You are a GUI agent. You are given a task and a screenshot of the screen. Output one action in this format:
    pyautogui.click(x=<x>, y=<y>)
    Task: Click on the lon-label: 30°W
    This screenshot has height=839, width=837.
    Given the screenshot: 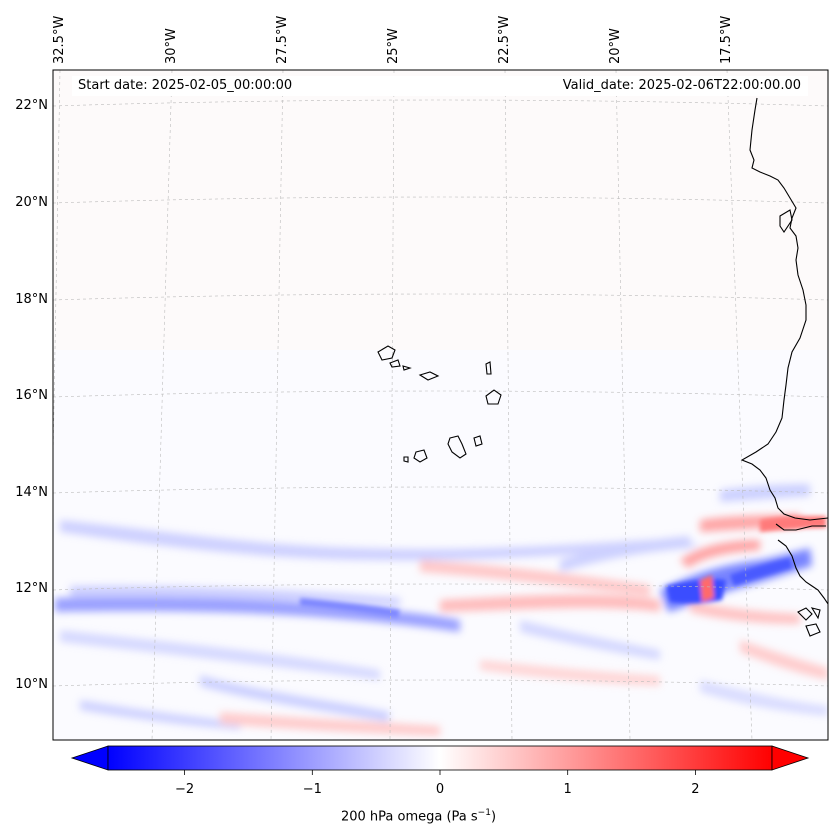 What is the action you would take?
    pyautogui.click(x=171, y=46)
    